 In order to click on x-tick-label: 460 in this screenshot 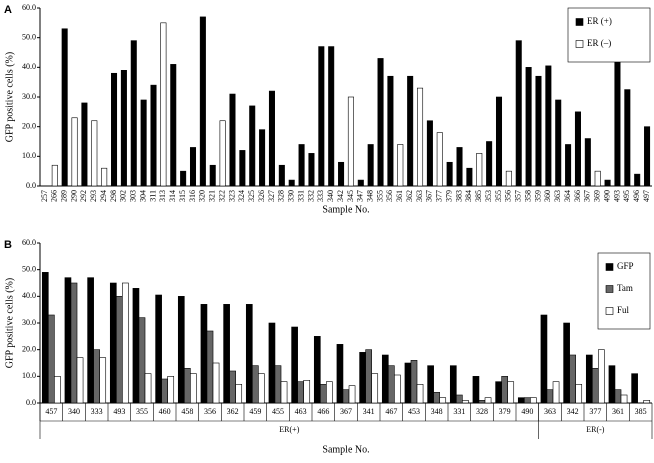, I will do `click(165, 411)`.